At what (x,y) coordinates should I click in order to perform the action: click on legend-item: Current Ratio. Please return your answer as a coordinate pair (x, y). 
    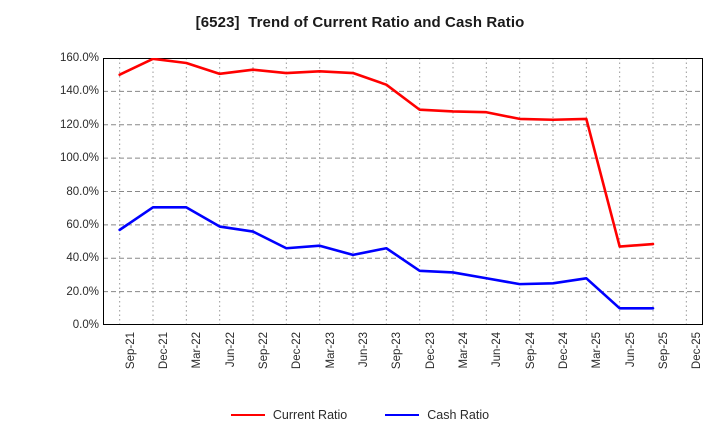
    Looking at the image, I should click on (289, 415).